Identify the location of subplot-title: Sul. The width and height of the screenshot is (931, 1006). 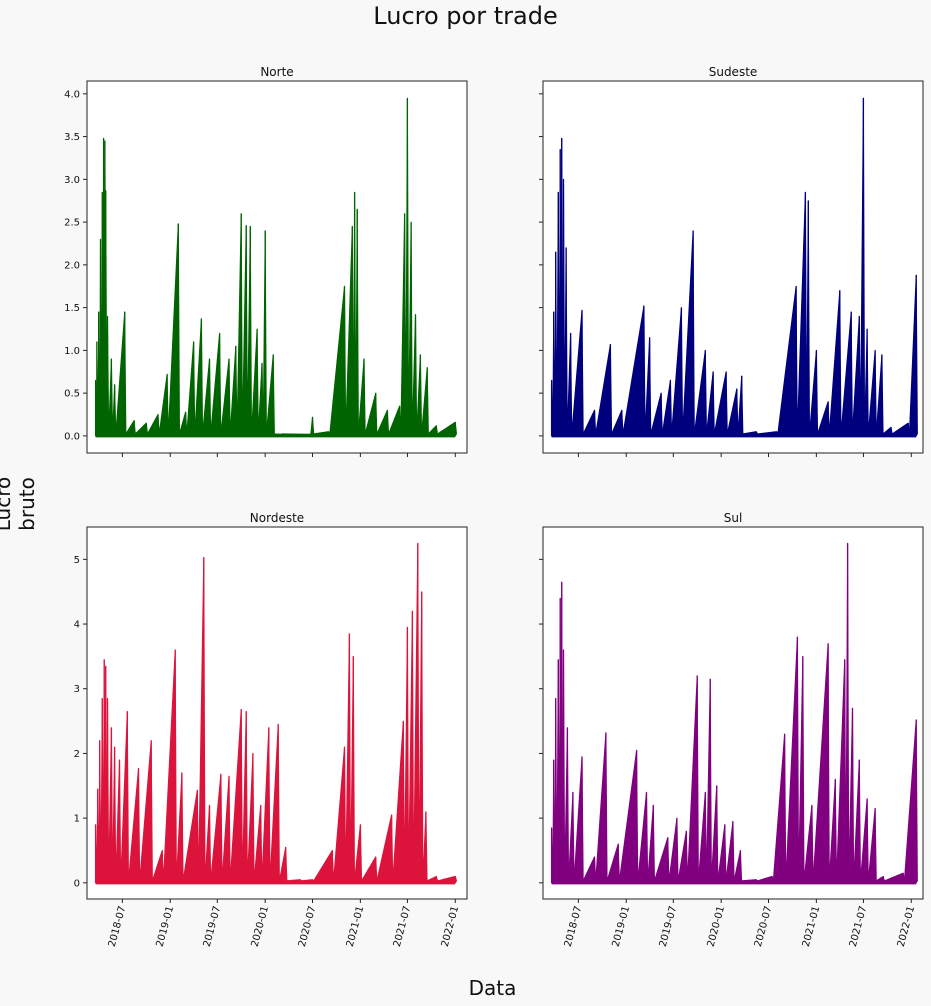
(733, 518).